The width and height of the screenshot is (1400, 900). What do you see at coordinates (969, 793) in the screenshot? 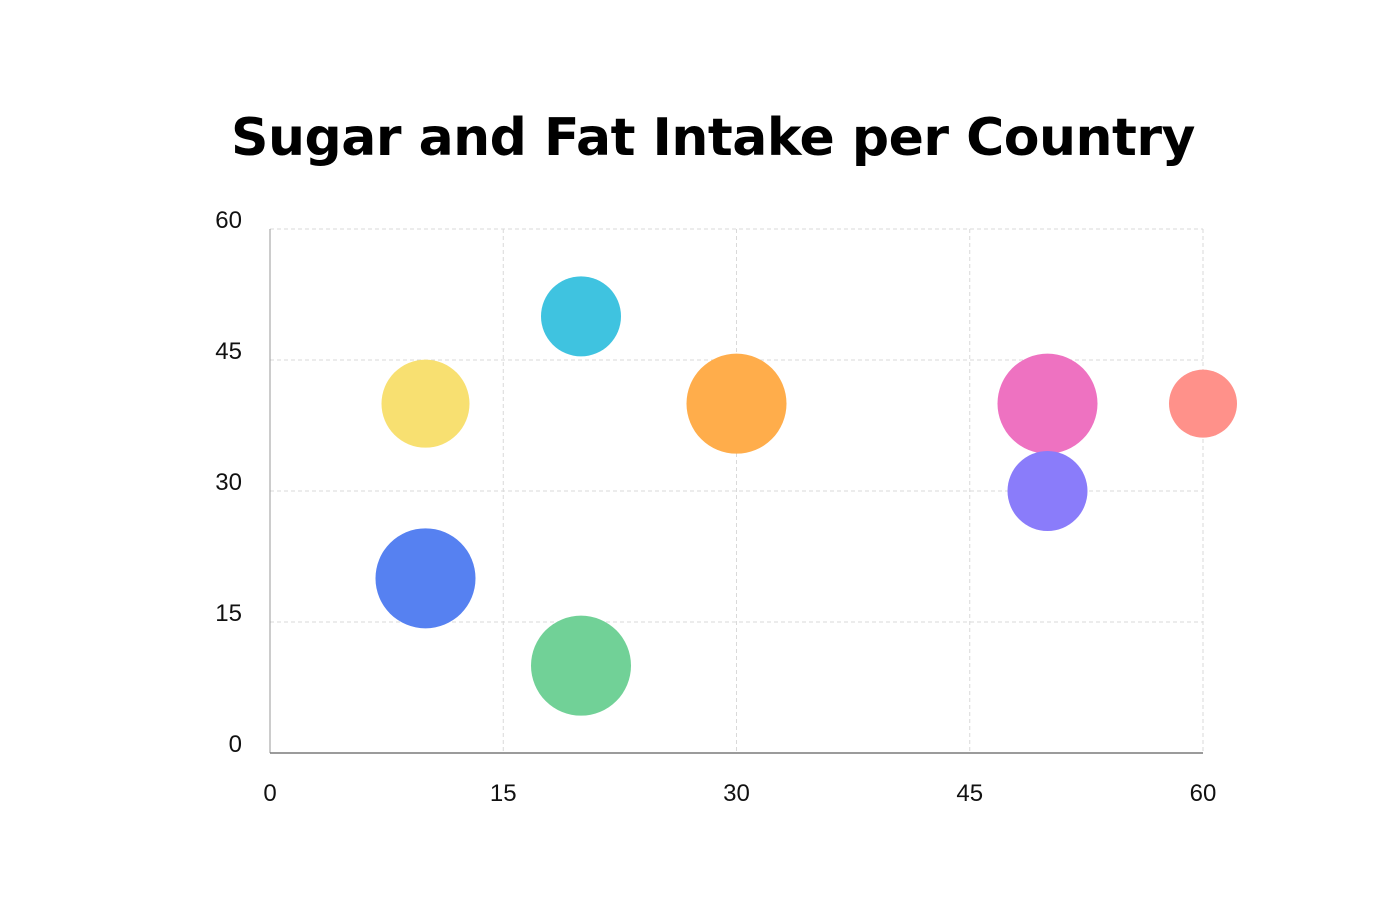
I see `x-tick-label: 45` at bounding box center [969, 793].